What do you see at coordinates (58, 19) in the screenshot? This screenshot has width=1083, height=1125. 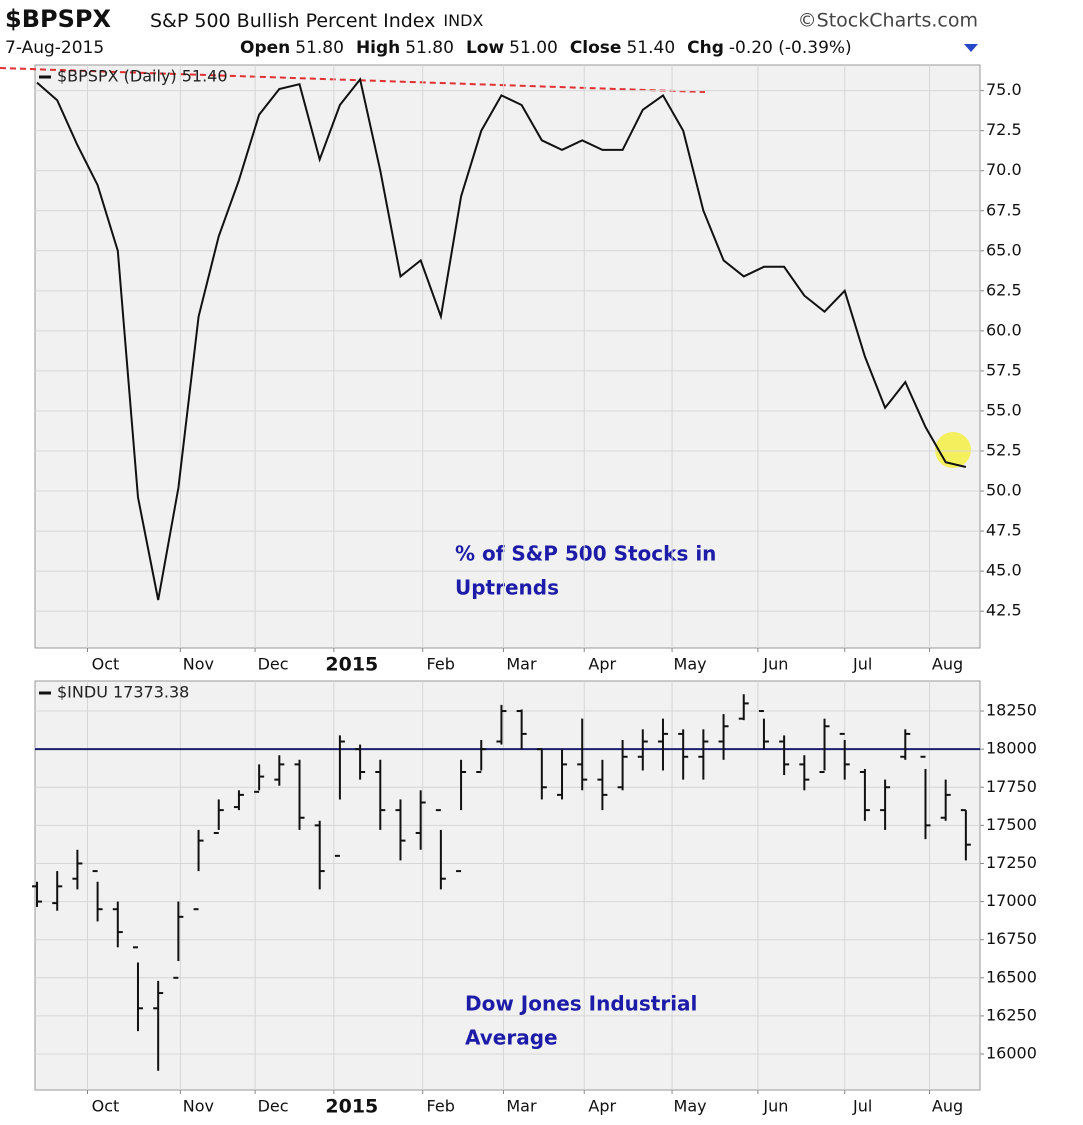 I see `symbol: $BPSPX` at bounding box center [58, 19].